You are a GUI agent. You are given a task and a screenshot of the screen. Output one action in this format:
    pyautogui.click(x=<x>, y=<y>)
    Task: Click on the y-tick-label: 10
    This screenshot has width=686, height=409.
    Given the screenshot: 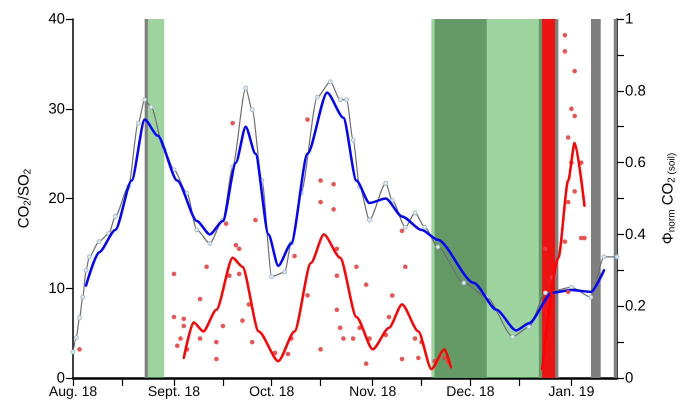 What is the action you would take?
    pyautogui.click(x=56, y=288)
    